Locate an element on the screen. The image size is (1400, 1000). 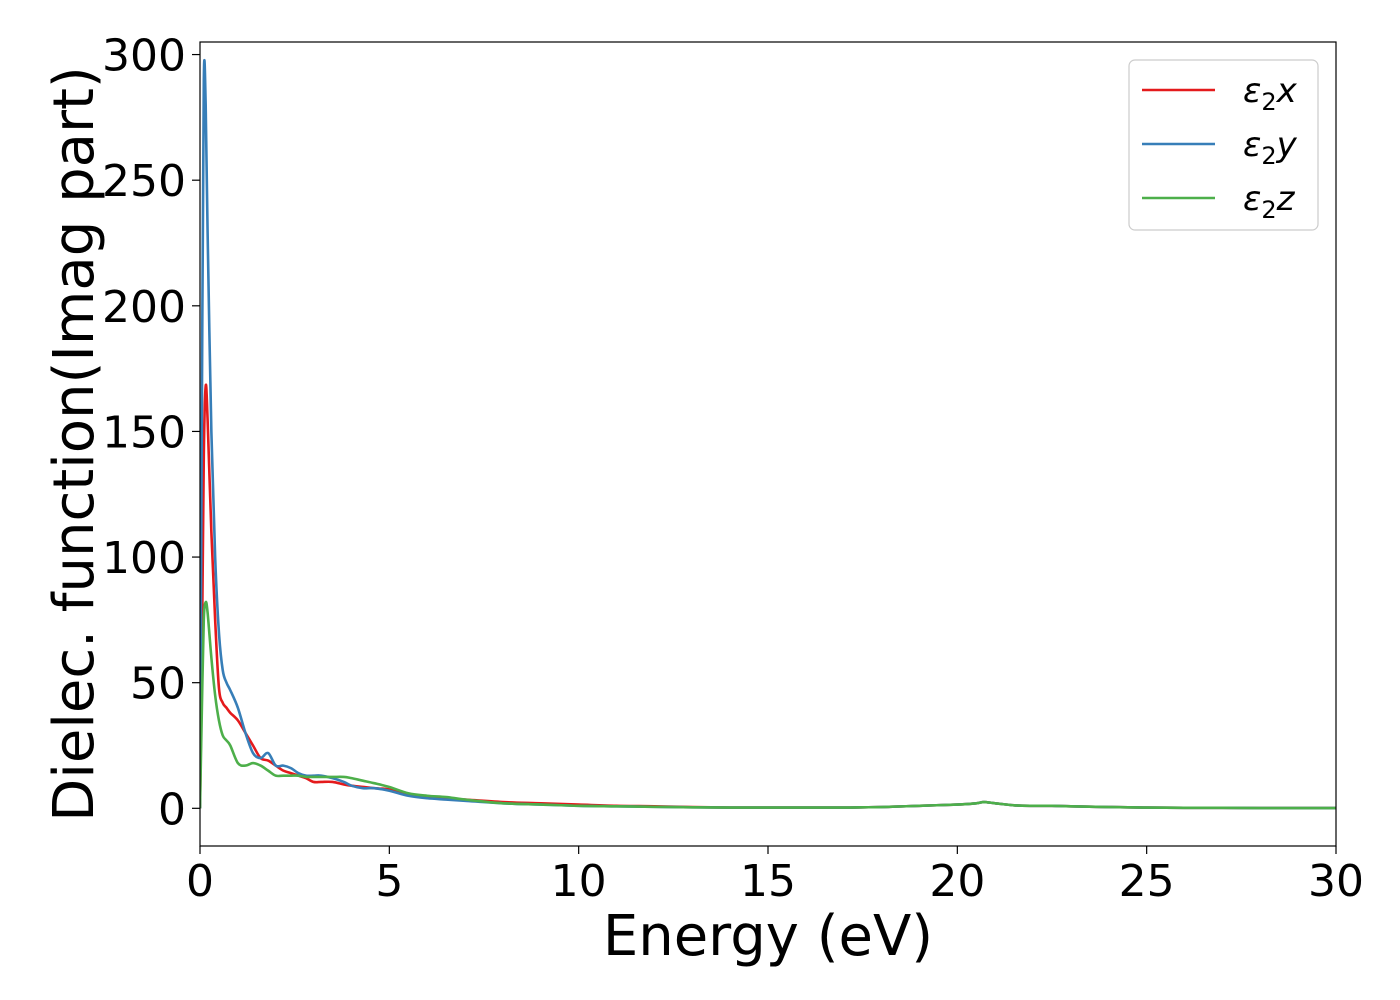
legend: ε2x ε2y ε2z is located at coordinates (1223, 145).